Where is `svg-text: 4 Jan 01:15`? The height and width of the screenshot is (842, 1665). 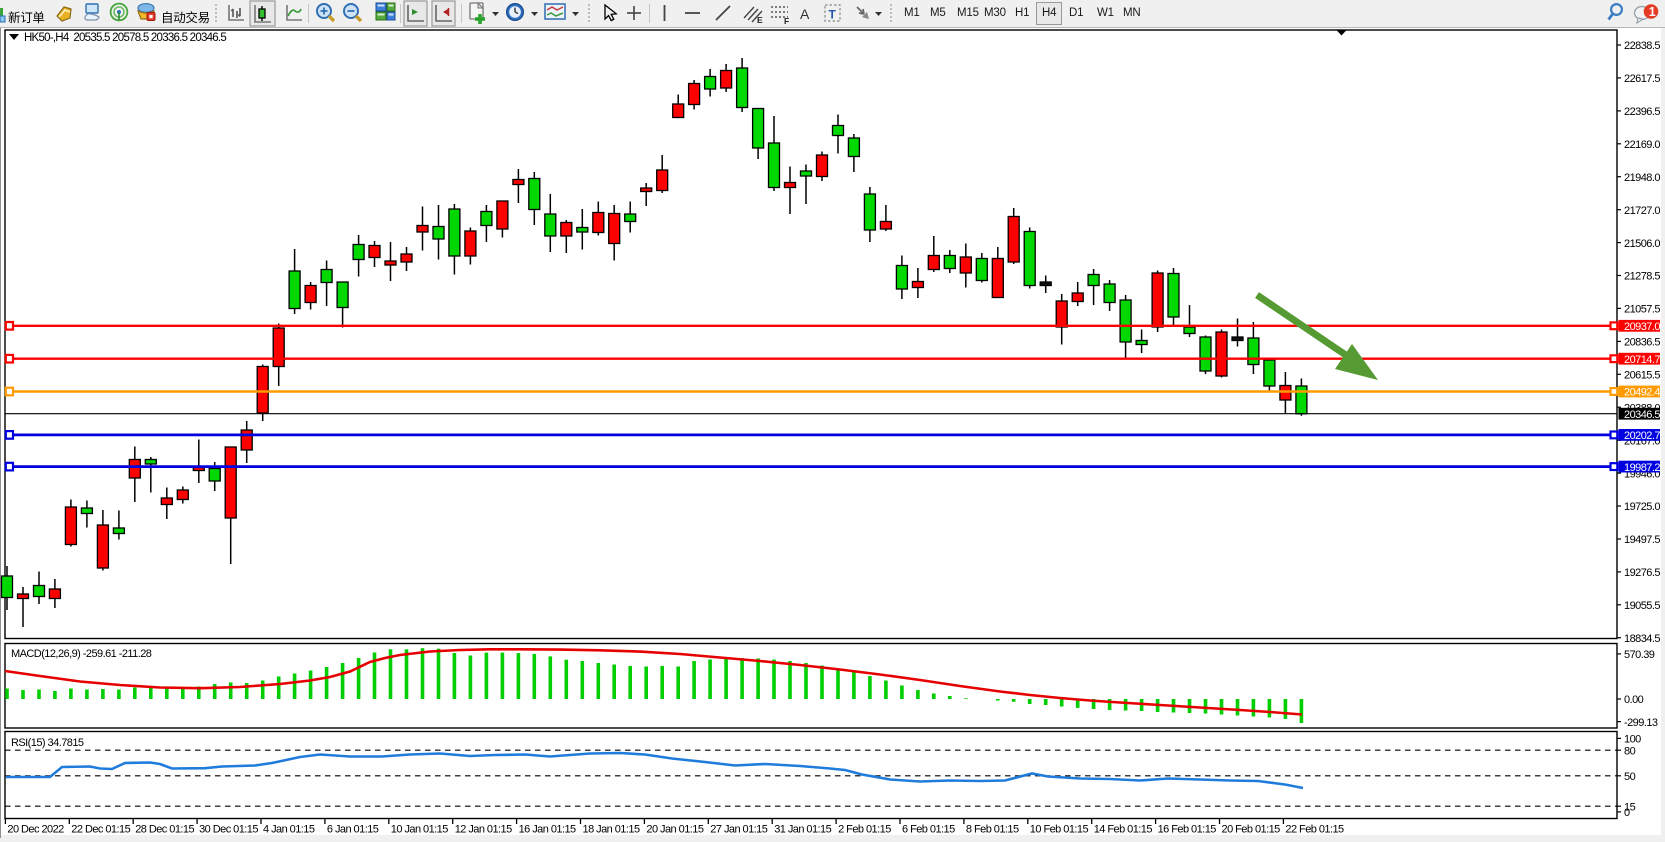 svg-text: 4 Jan 01:15 is located at coordinates (289, 830).